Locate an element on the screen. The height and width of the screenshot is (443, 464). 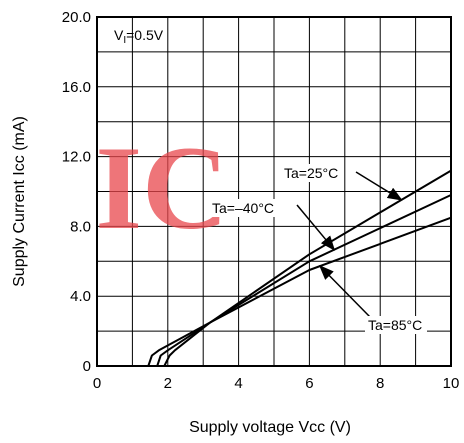
x-tick-label: 6 is located at coordinates (309, 383).